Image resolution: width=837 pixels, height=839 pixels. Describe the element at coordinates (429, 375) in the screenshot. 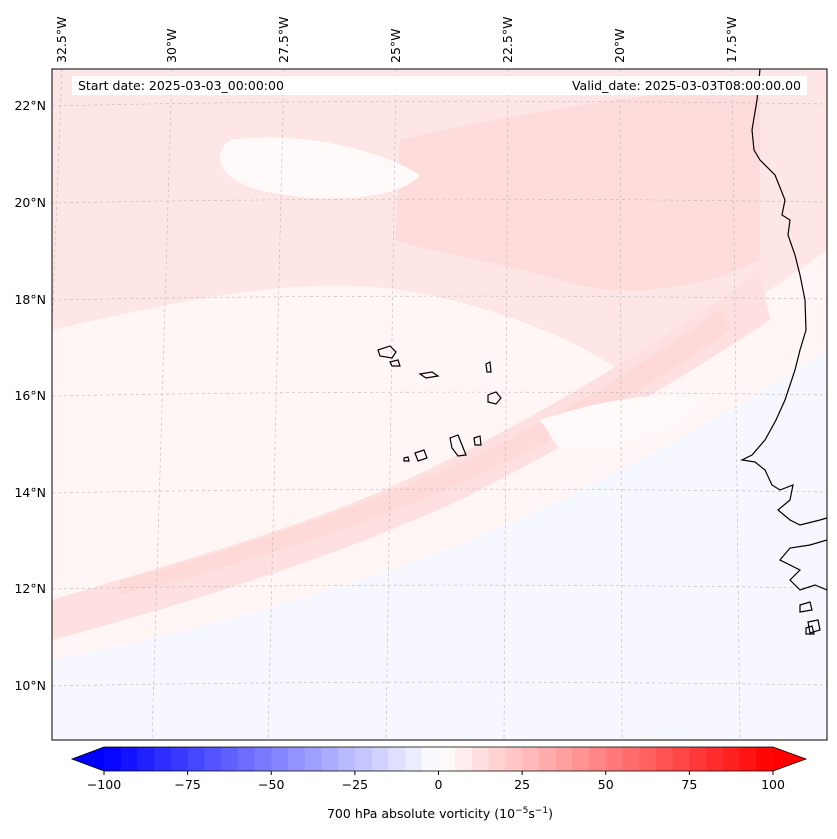

I see `island-cape-verde-sao-nicolau` at that location.